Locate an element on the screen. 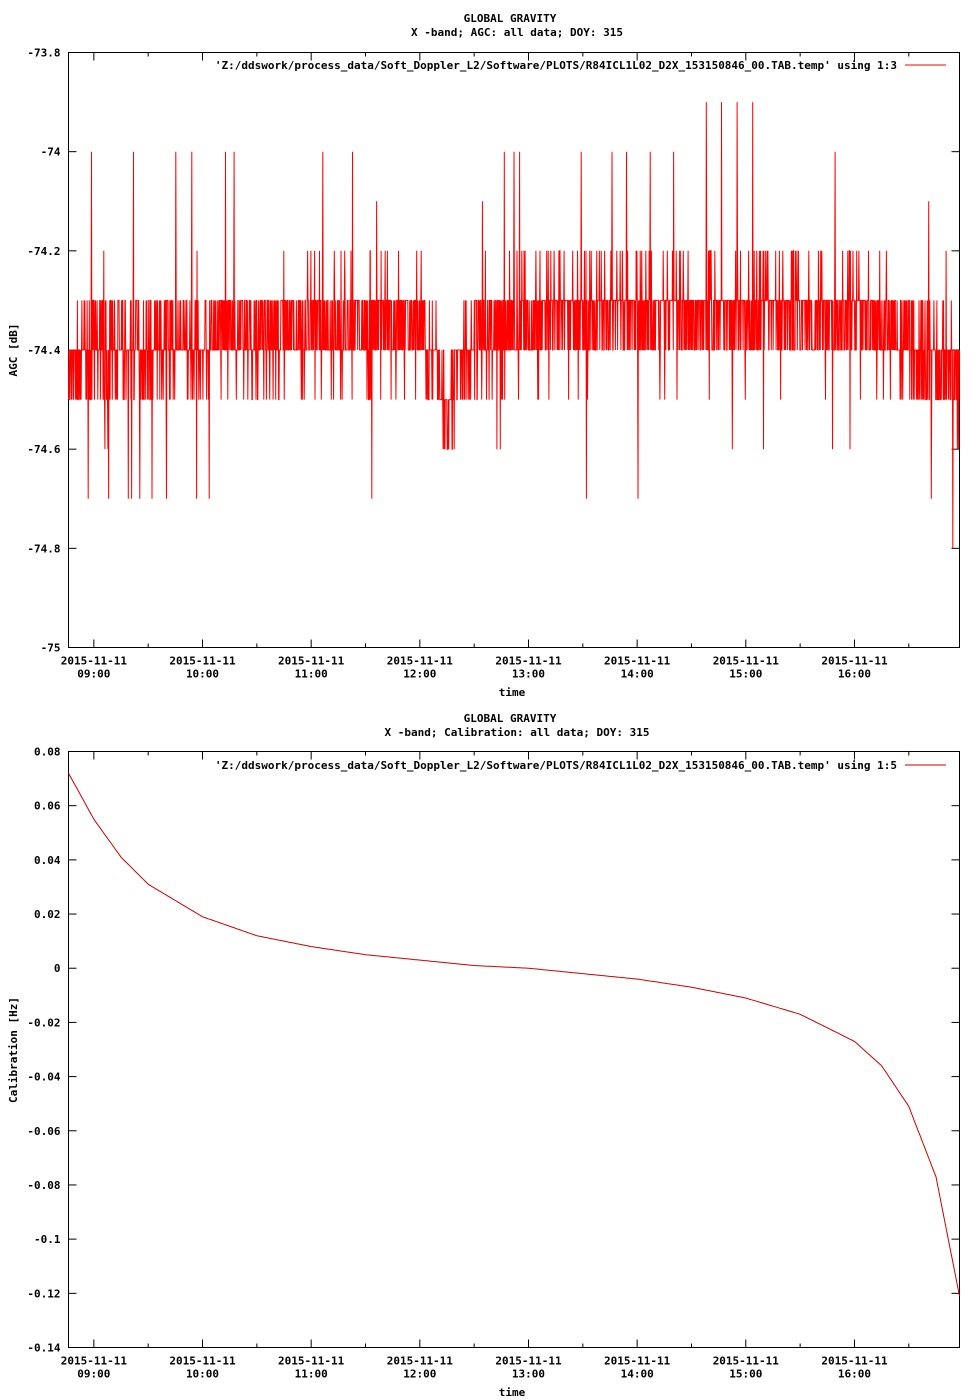 The height and width of the screenshot is (1400, 980). calibration-x-tick-time: 14:00 is located at coordinates (637, 1374).